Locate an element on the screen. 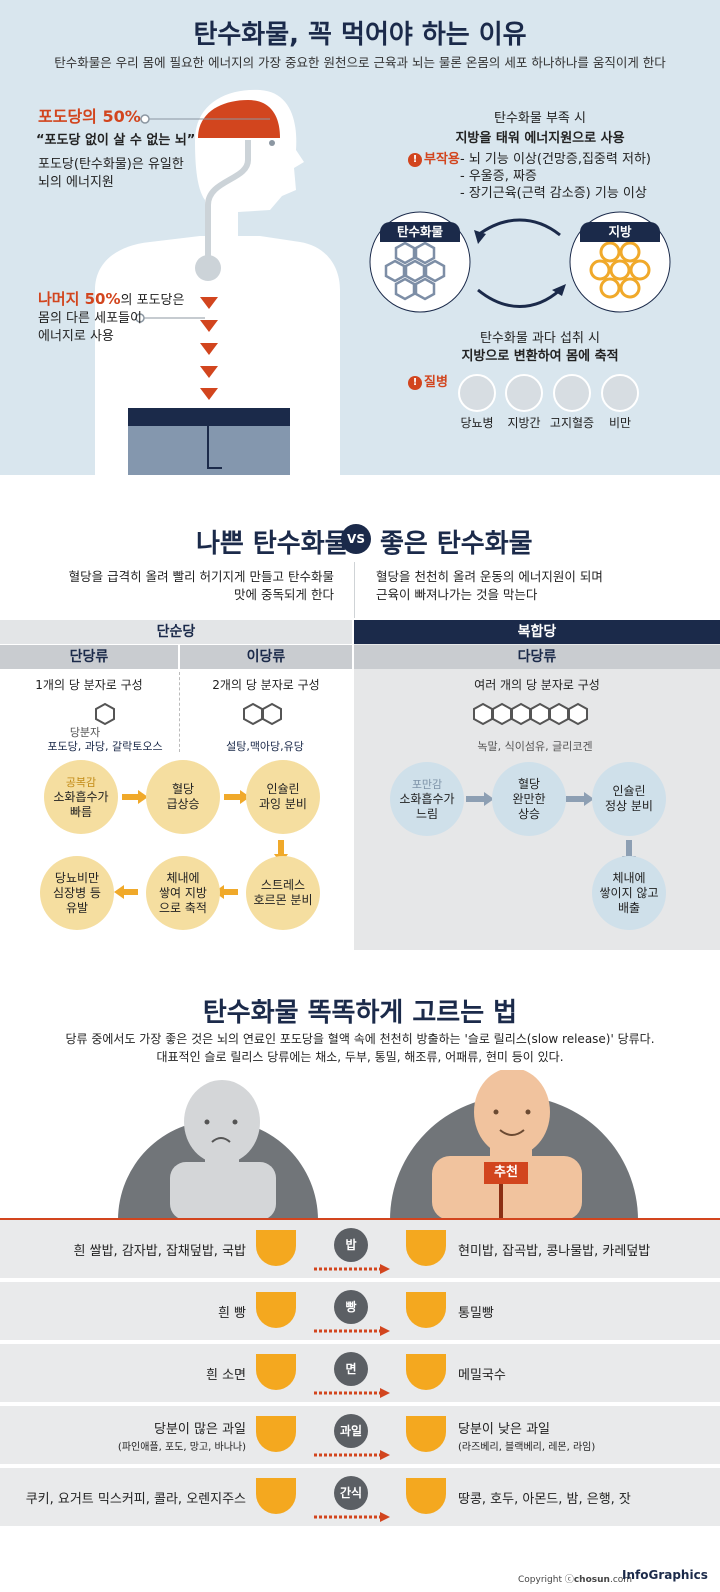  di-header: 이당류 is located at coordinates (266, 657).